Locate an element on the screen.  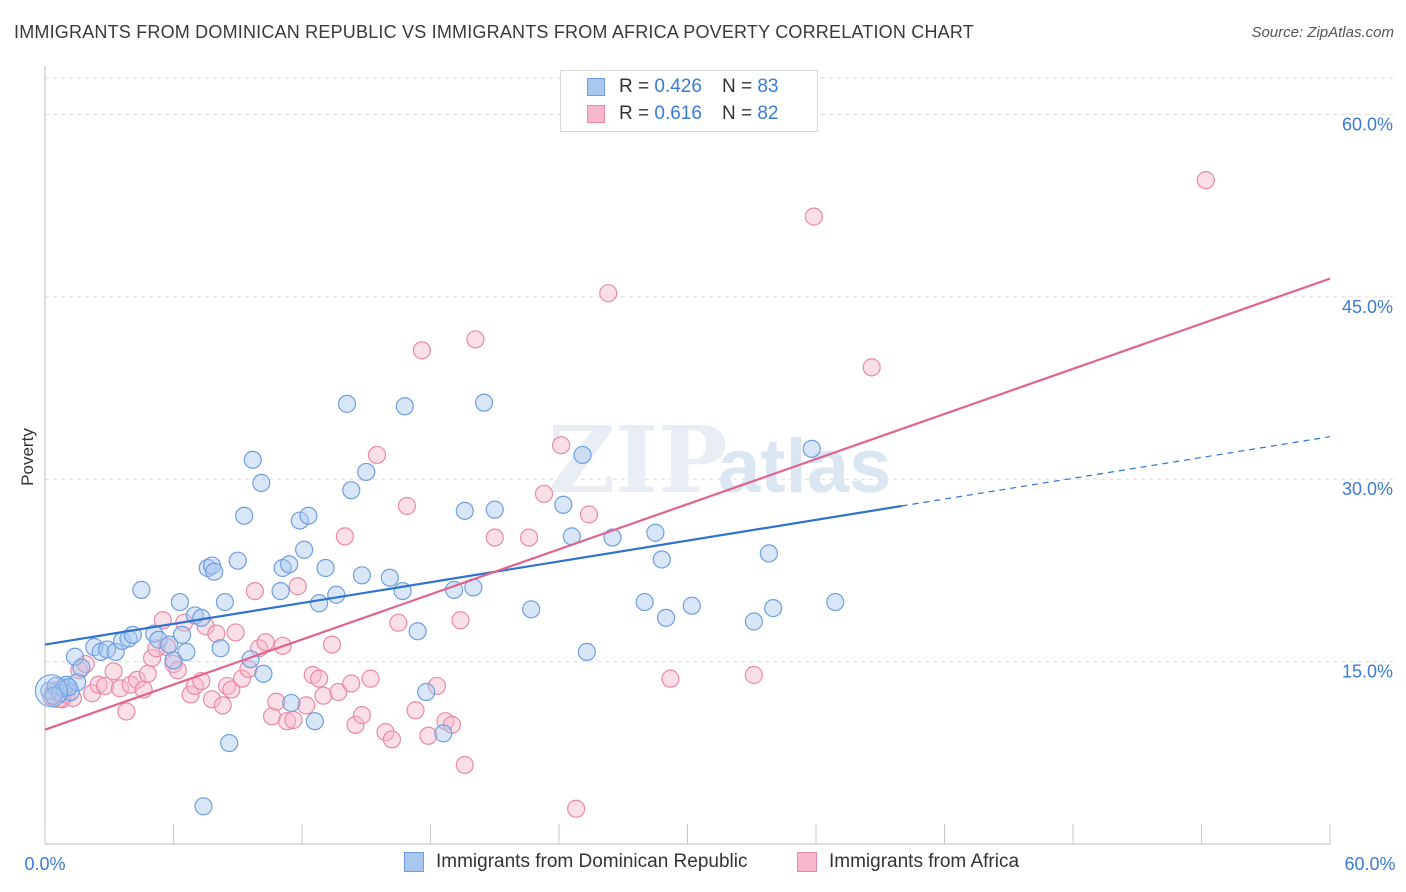
legend-row-dominican: R = 0.426 N = 83 is located at coordinates (682, 87).